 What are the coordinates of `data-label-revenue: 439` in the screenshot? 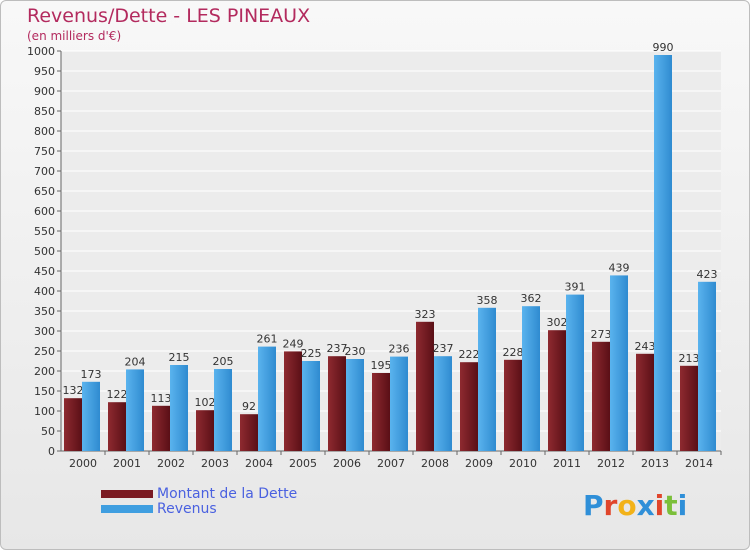 It's located at (619, 267).